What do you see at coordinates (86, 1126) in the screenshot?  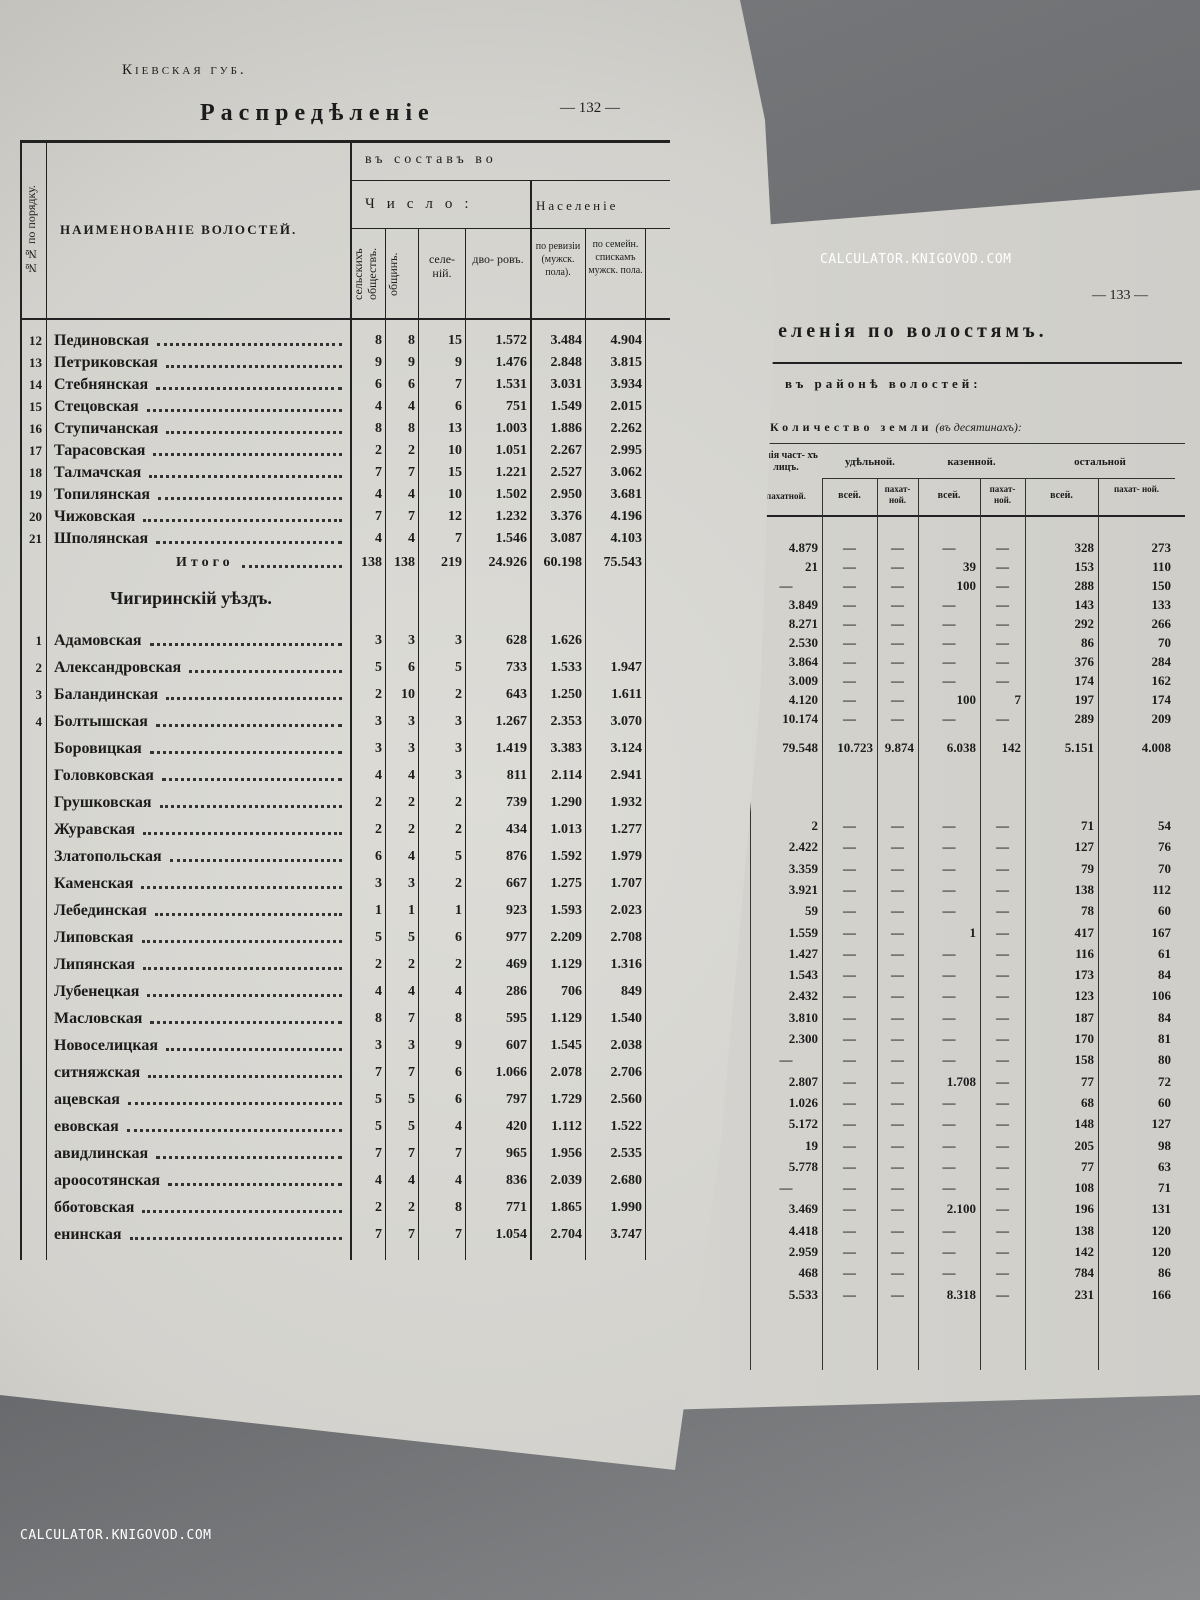 I see `volost-name: евовская` at bounding box center [86, 1126].